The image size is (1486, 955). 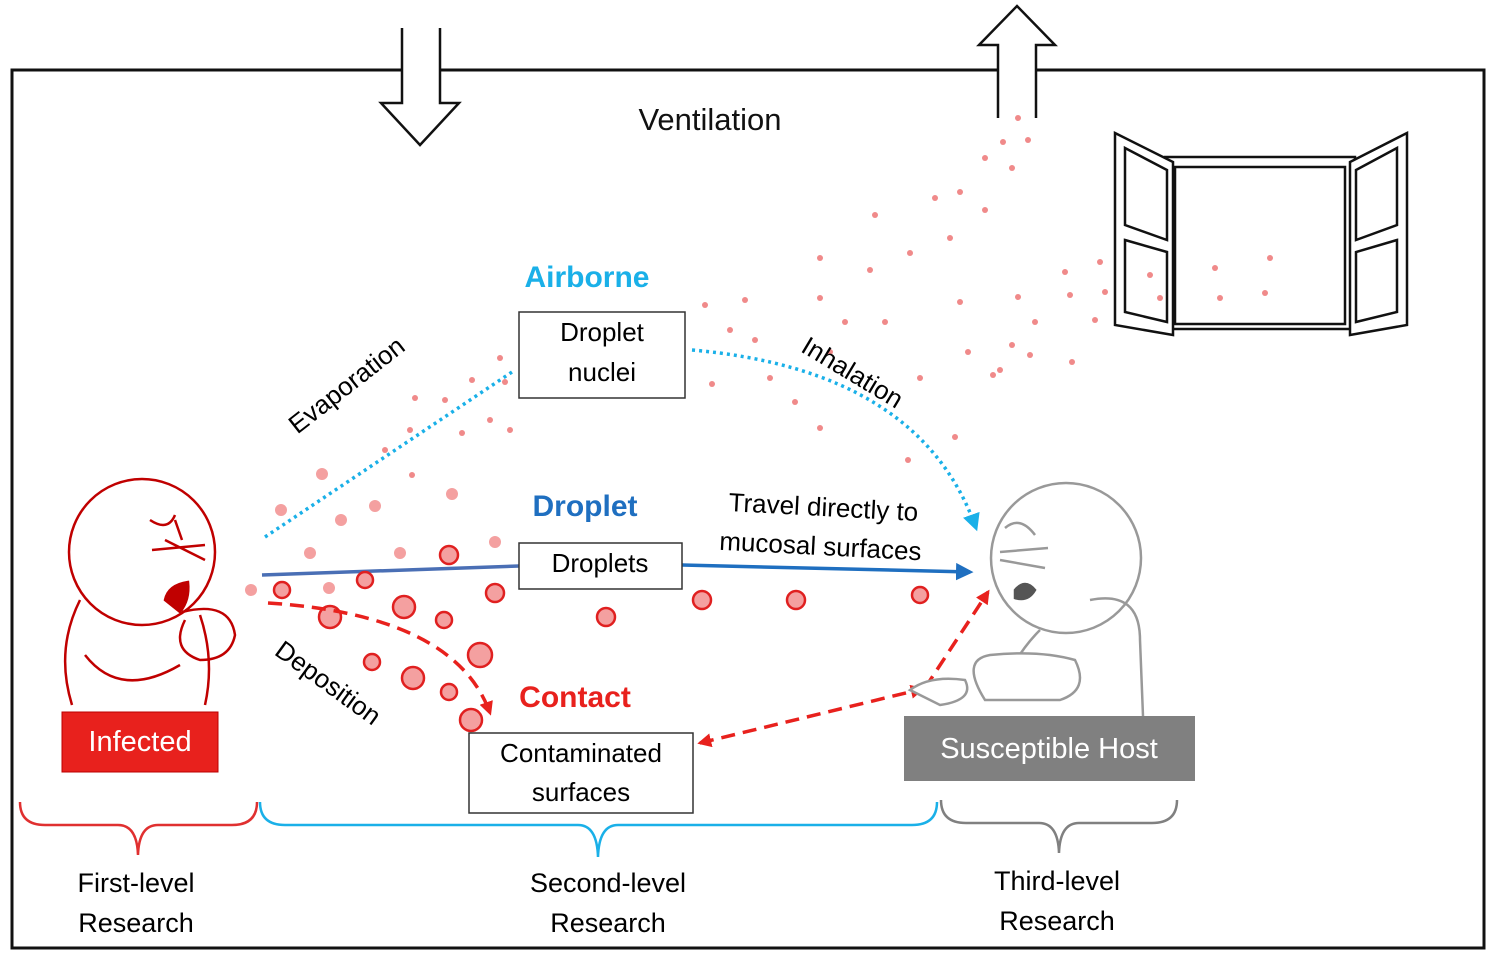 I want to click on arrow-up-icon, so click(x=1017, y=61).